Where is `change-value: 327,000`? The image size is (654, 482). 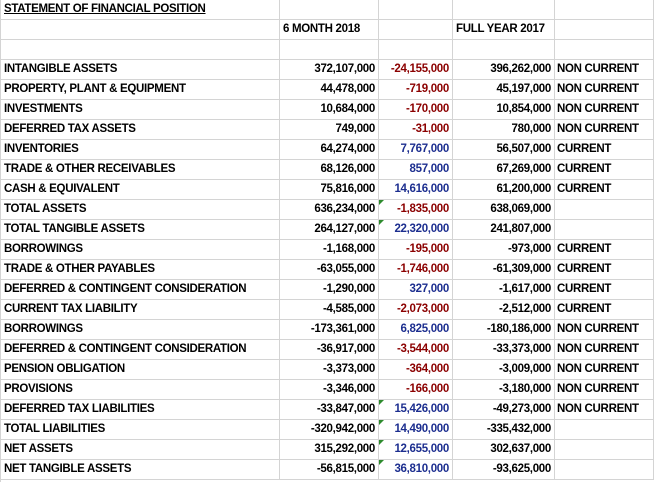
change-value: 327,000 is located at coordinates (416, 290).